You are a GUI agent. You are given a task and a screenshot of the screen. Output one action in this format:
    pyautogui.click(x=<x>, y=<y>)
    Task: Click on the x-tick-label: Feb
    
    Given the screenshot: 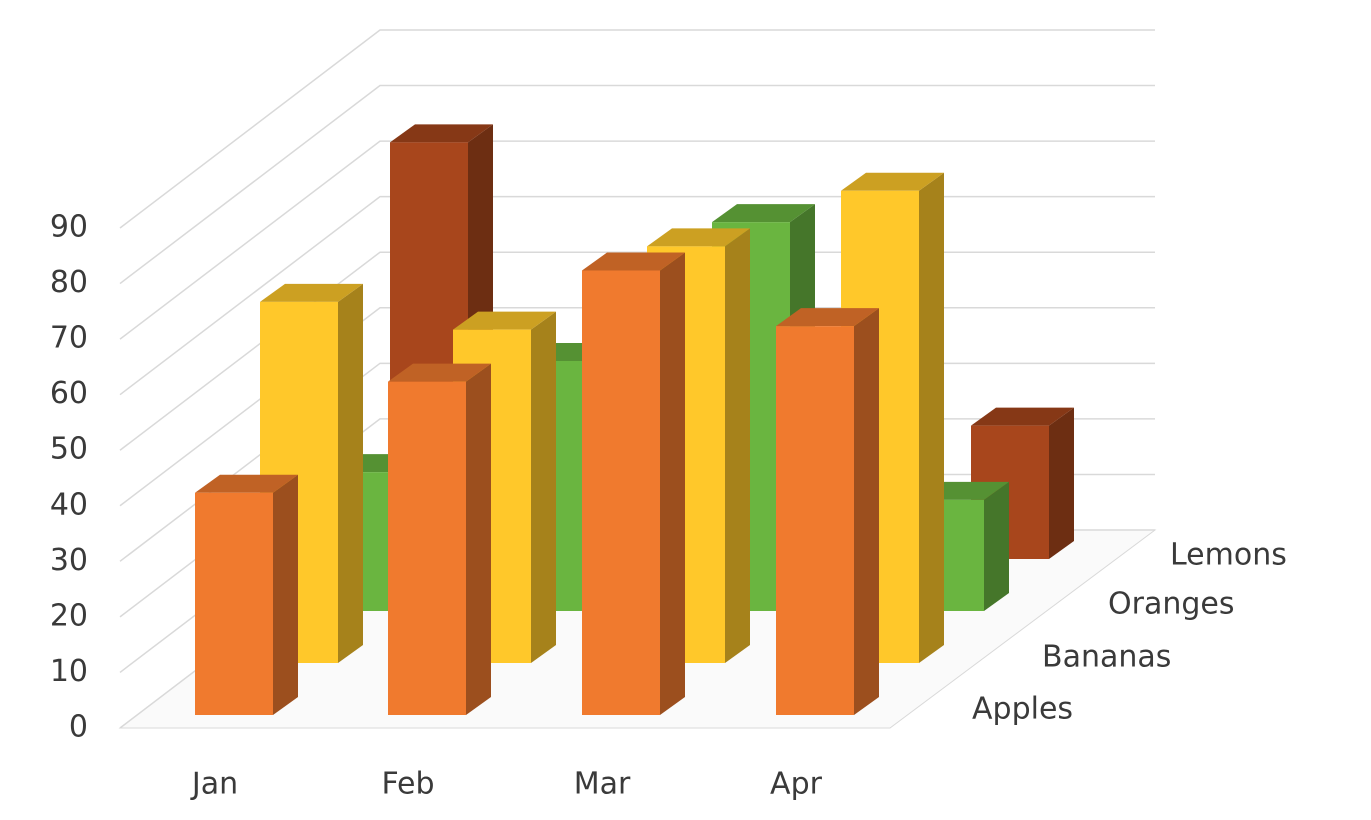 What is the action you would take?
    pyautogui.click(x=407, y=784)
    